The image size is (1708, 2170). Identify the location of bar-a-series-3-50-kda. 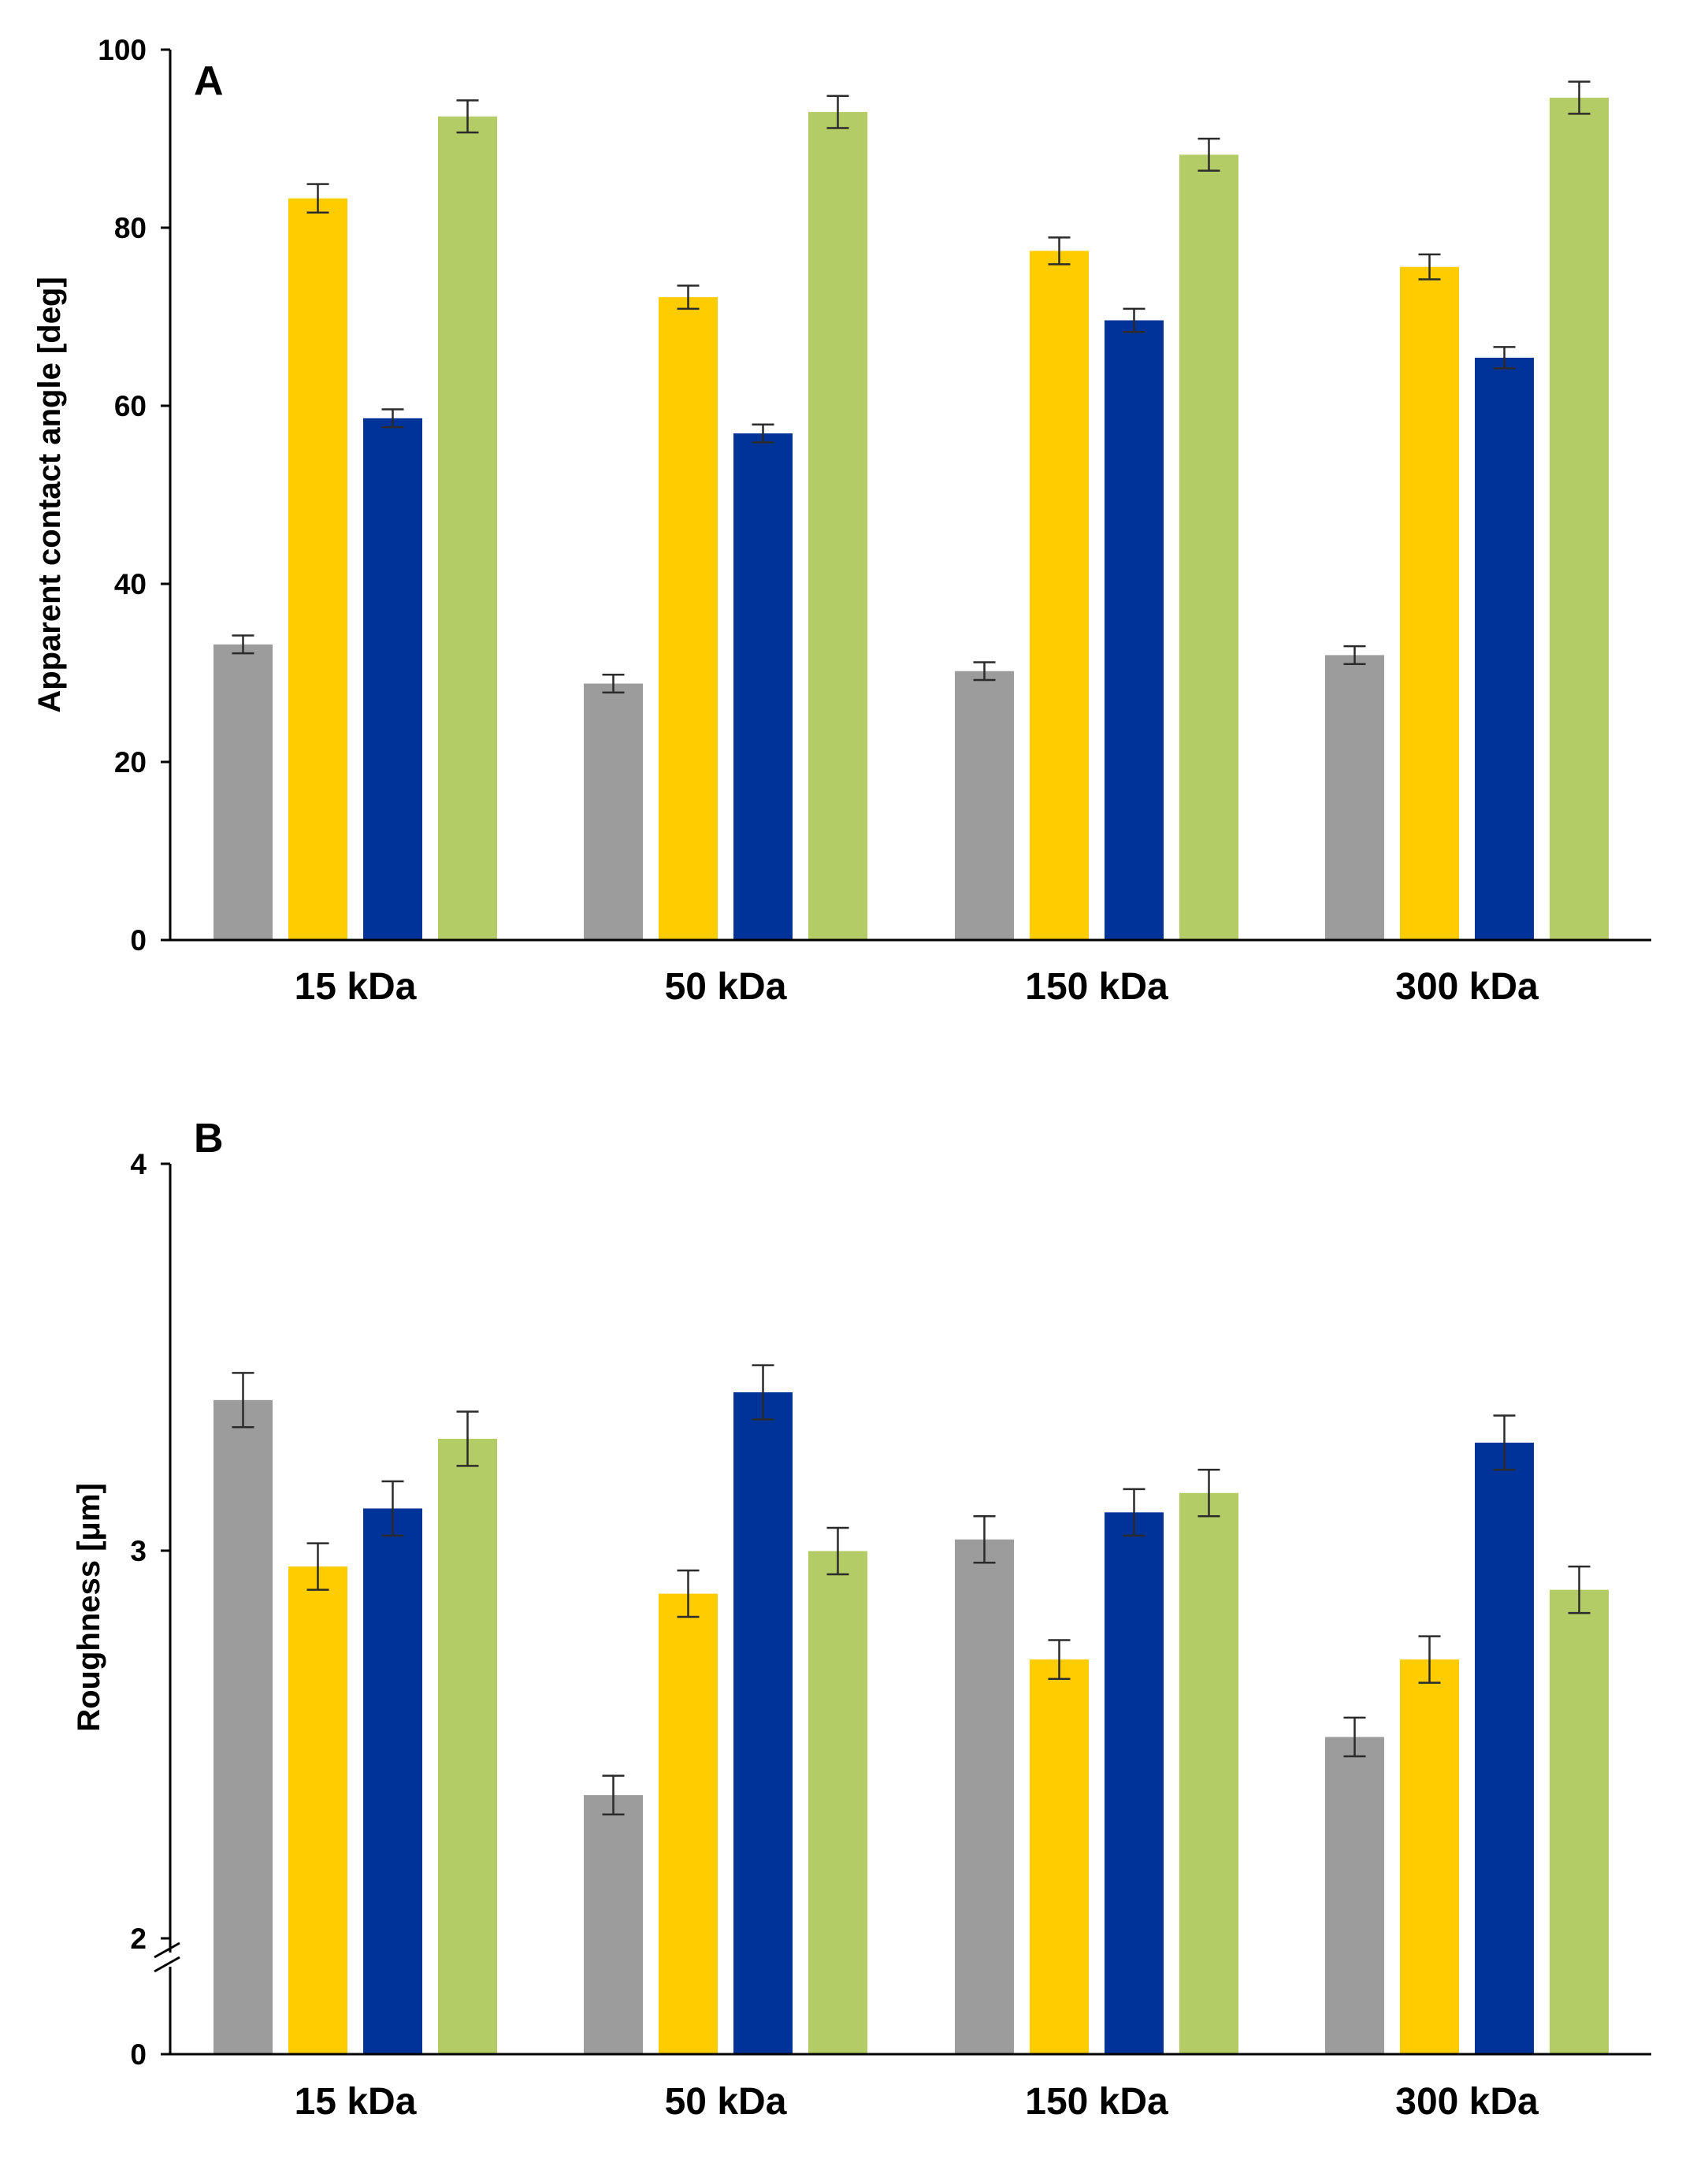
(763, 686).